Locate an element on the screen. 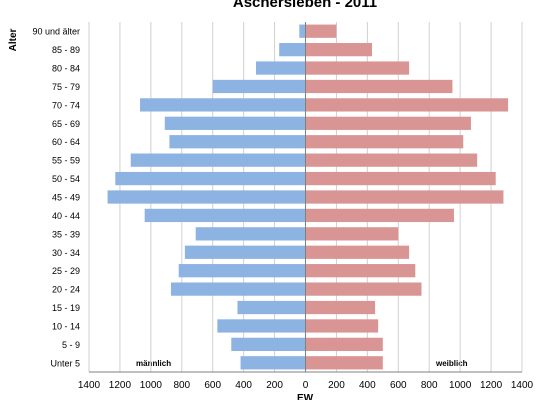 Image resolution: width=550 pixels, height=405 pixels. category-label: Unter 5 is located at coordinates (65, 363).